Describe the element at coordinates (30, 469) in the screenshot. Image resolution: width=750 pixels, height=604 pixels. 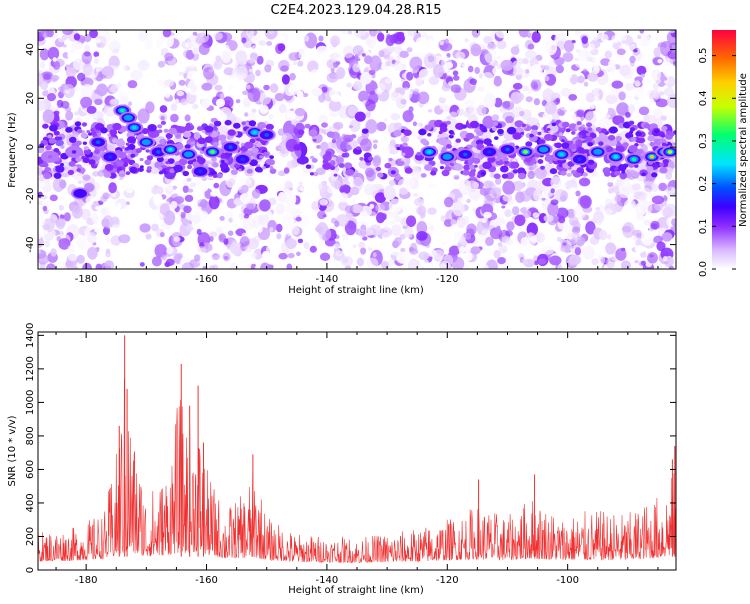
I see `snr-y-tick-label: 600` at that location.